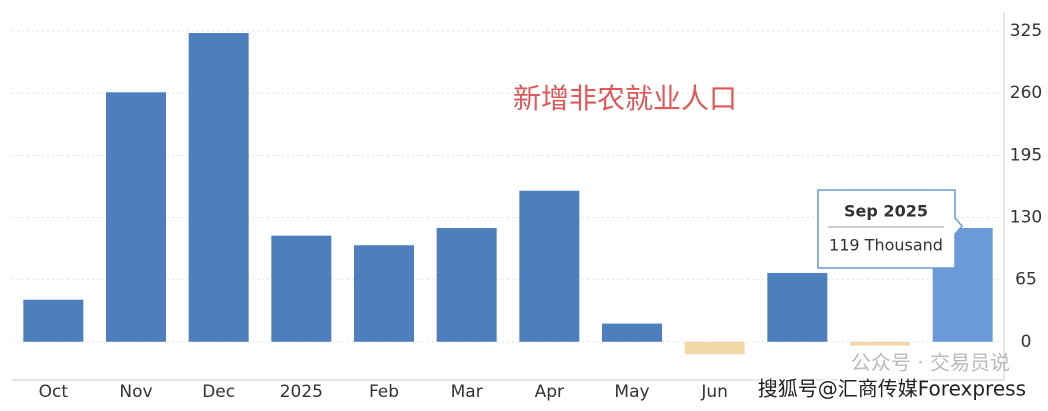  I want to click on tooltip: Sep 2025 119 Thousand, so click(890, 229).